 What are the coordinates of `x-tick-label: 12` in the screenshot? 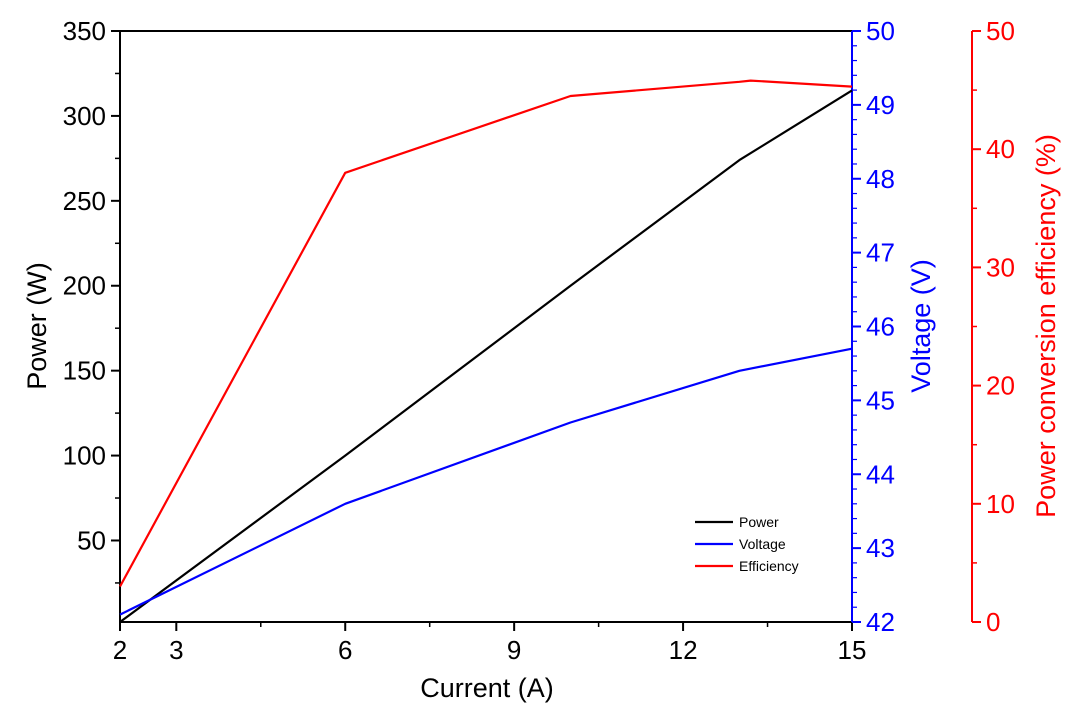 It's located at (683, 650).